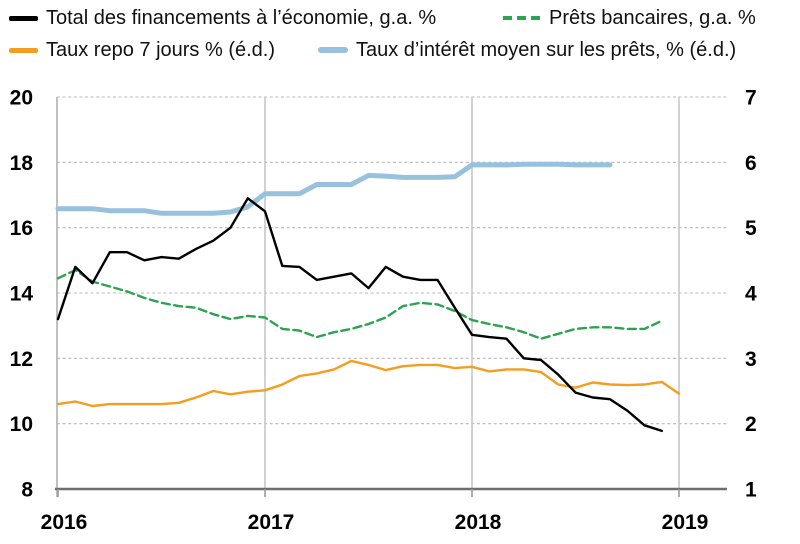 Image resolution: width=800 pixels, height=544 pixels. I want to click on y-left-label-12: 12, so click(21, 359).